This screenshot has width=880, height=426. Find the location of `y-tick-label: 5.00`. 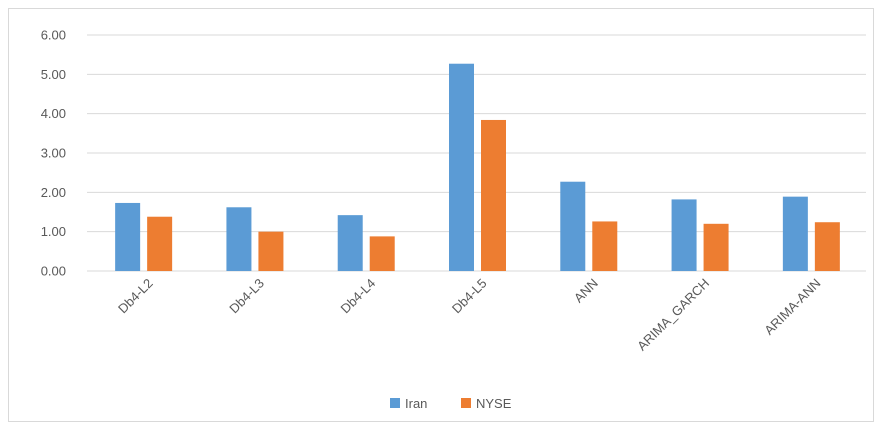

y-tick-label: 5.00 is located at coordinates (53, 74).